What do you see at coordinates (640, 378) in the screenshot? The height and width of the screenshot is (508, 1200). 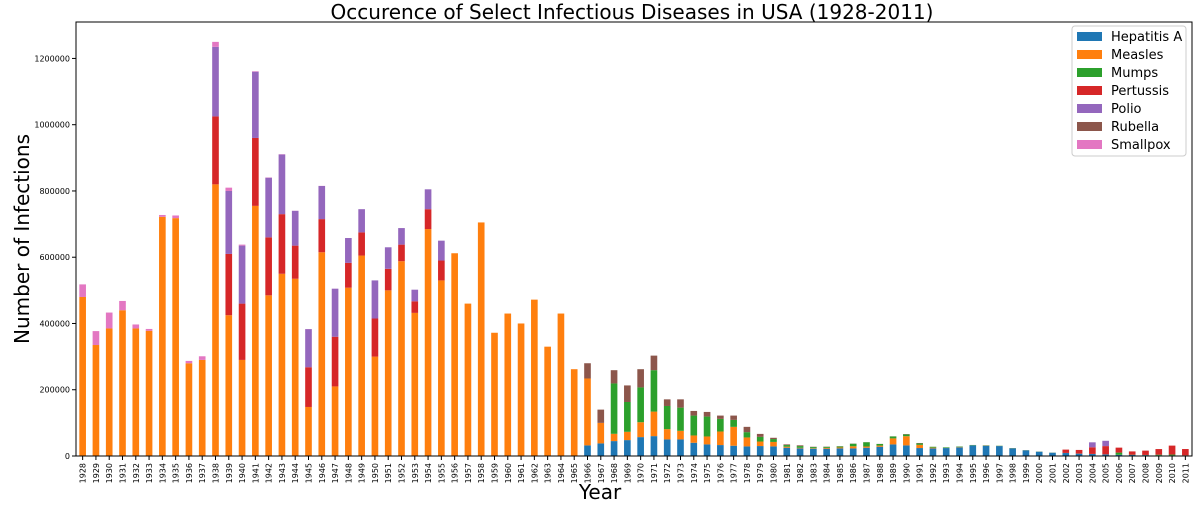 I see `bar-rubella-1970` at bounding box center [640, 378].